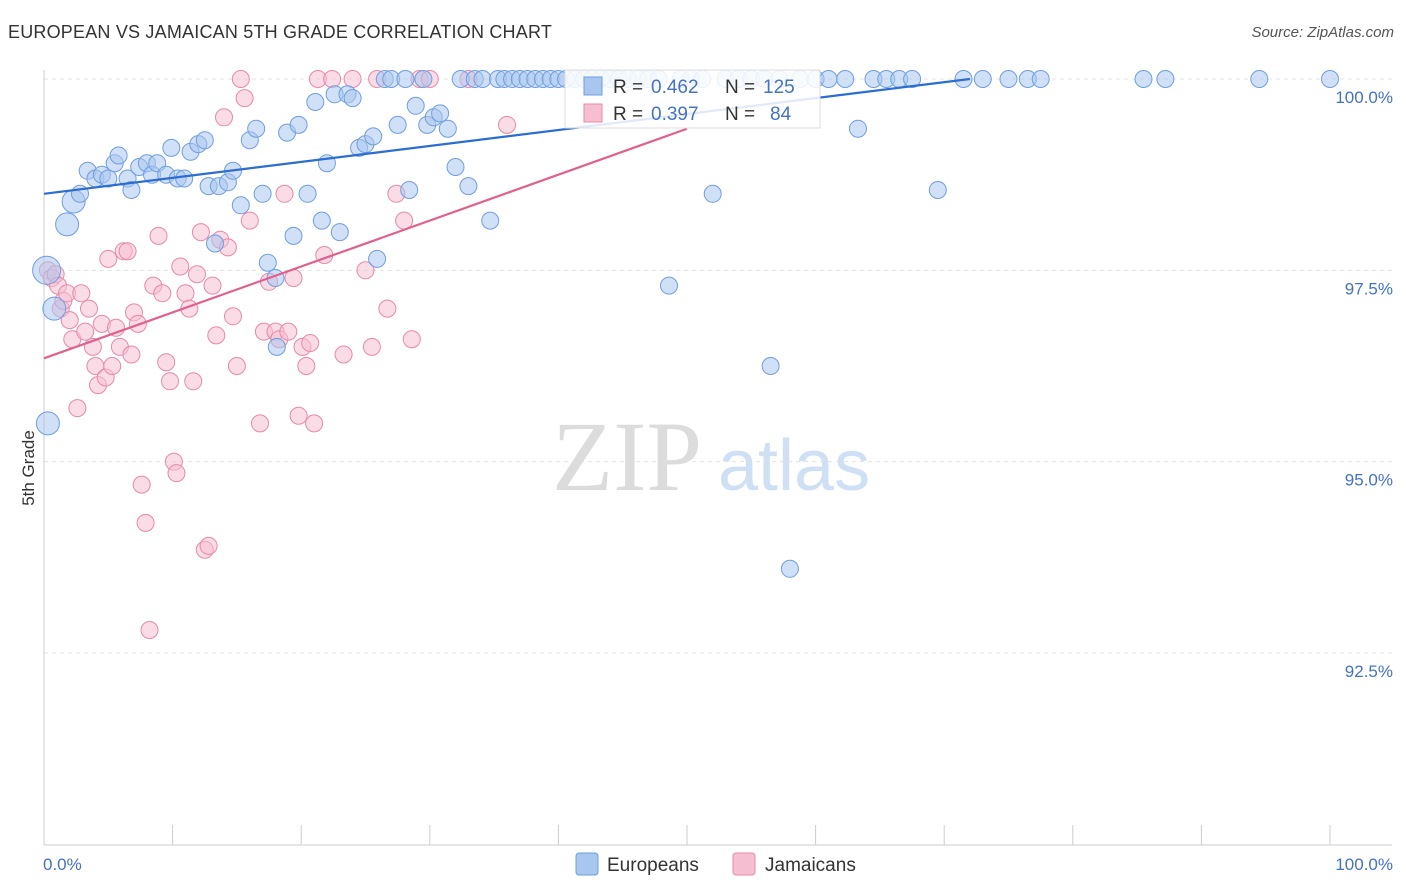 The height and width of the screenshot is (892, 1406). What do you see at coordinates (628, 87) in the screenshot?
I see `europeans-r-label: R =` at bounding box center [628, 87].